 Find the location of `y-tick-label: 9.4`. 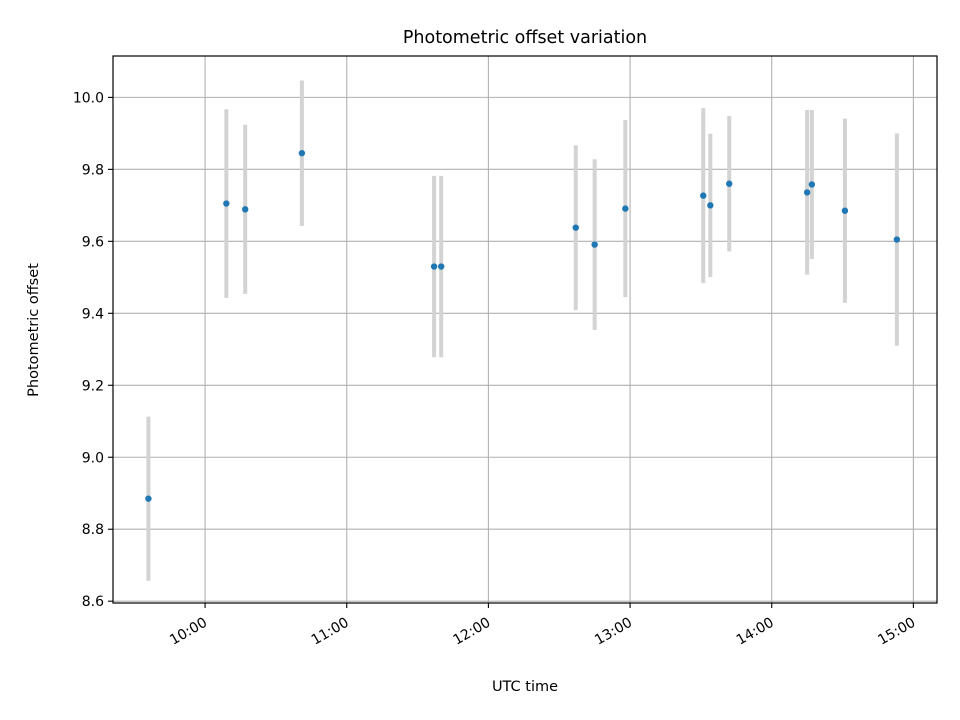

y-tick-label: 9.4 is located at coordinates (93, 314).